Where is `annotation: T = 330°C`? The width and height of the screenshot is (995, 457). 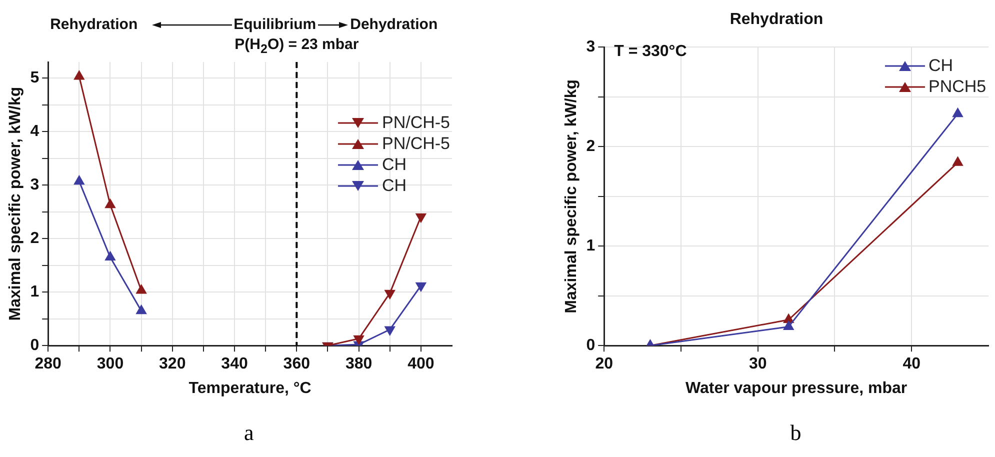
annotation: T = 330°C is located at coordinates (650, 52).